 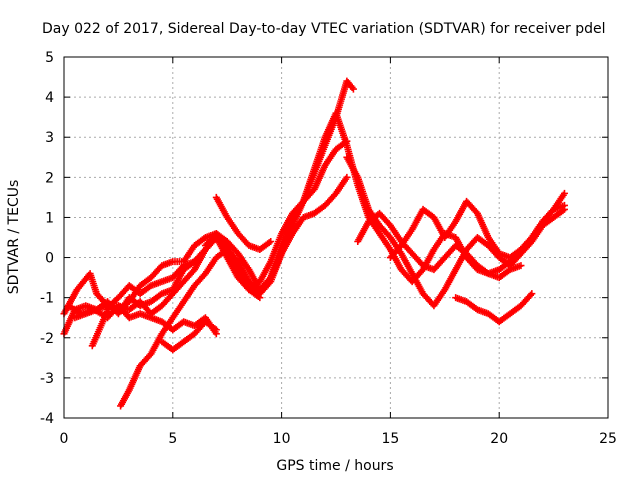 What do you see at coordinates (14, 237) in the screenshot?
I see `y-axis-label: SDTVAR / TECUs` at bounding box center [14, 237].